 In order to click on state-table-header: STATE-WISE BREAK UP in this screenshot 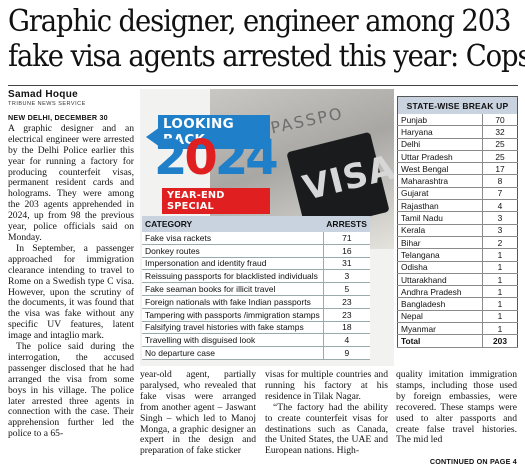, I will do `click(457, 105)`.